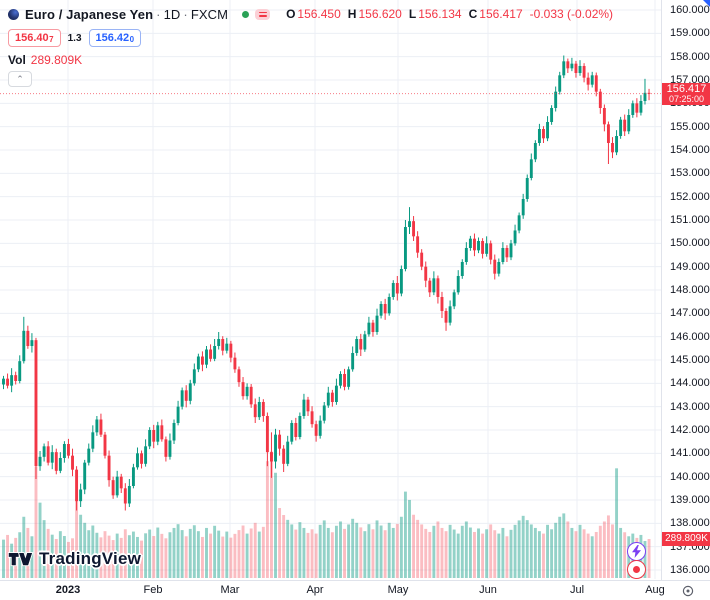  What do you see at coordinates (690, 149) in the screenshot?
I see `price-tick-label: 154.000` at bounding box center [690, 149].